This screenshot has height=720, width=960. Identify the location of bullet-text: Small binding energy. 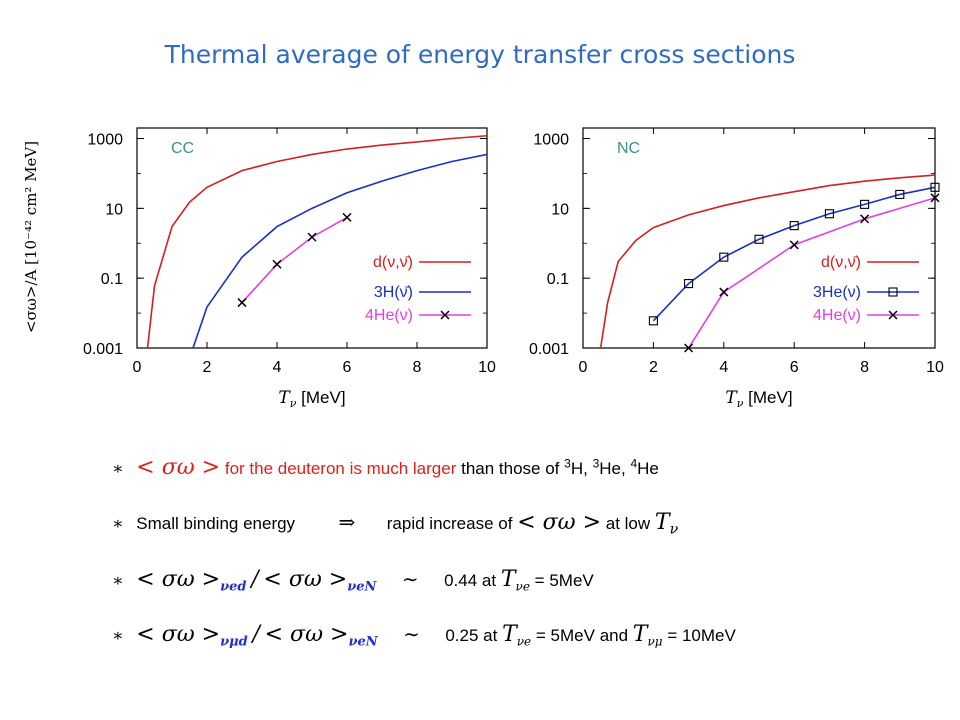
(216, 523).